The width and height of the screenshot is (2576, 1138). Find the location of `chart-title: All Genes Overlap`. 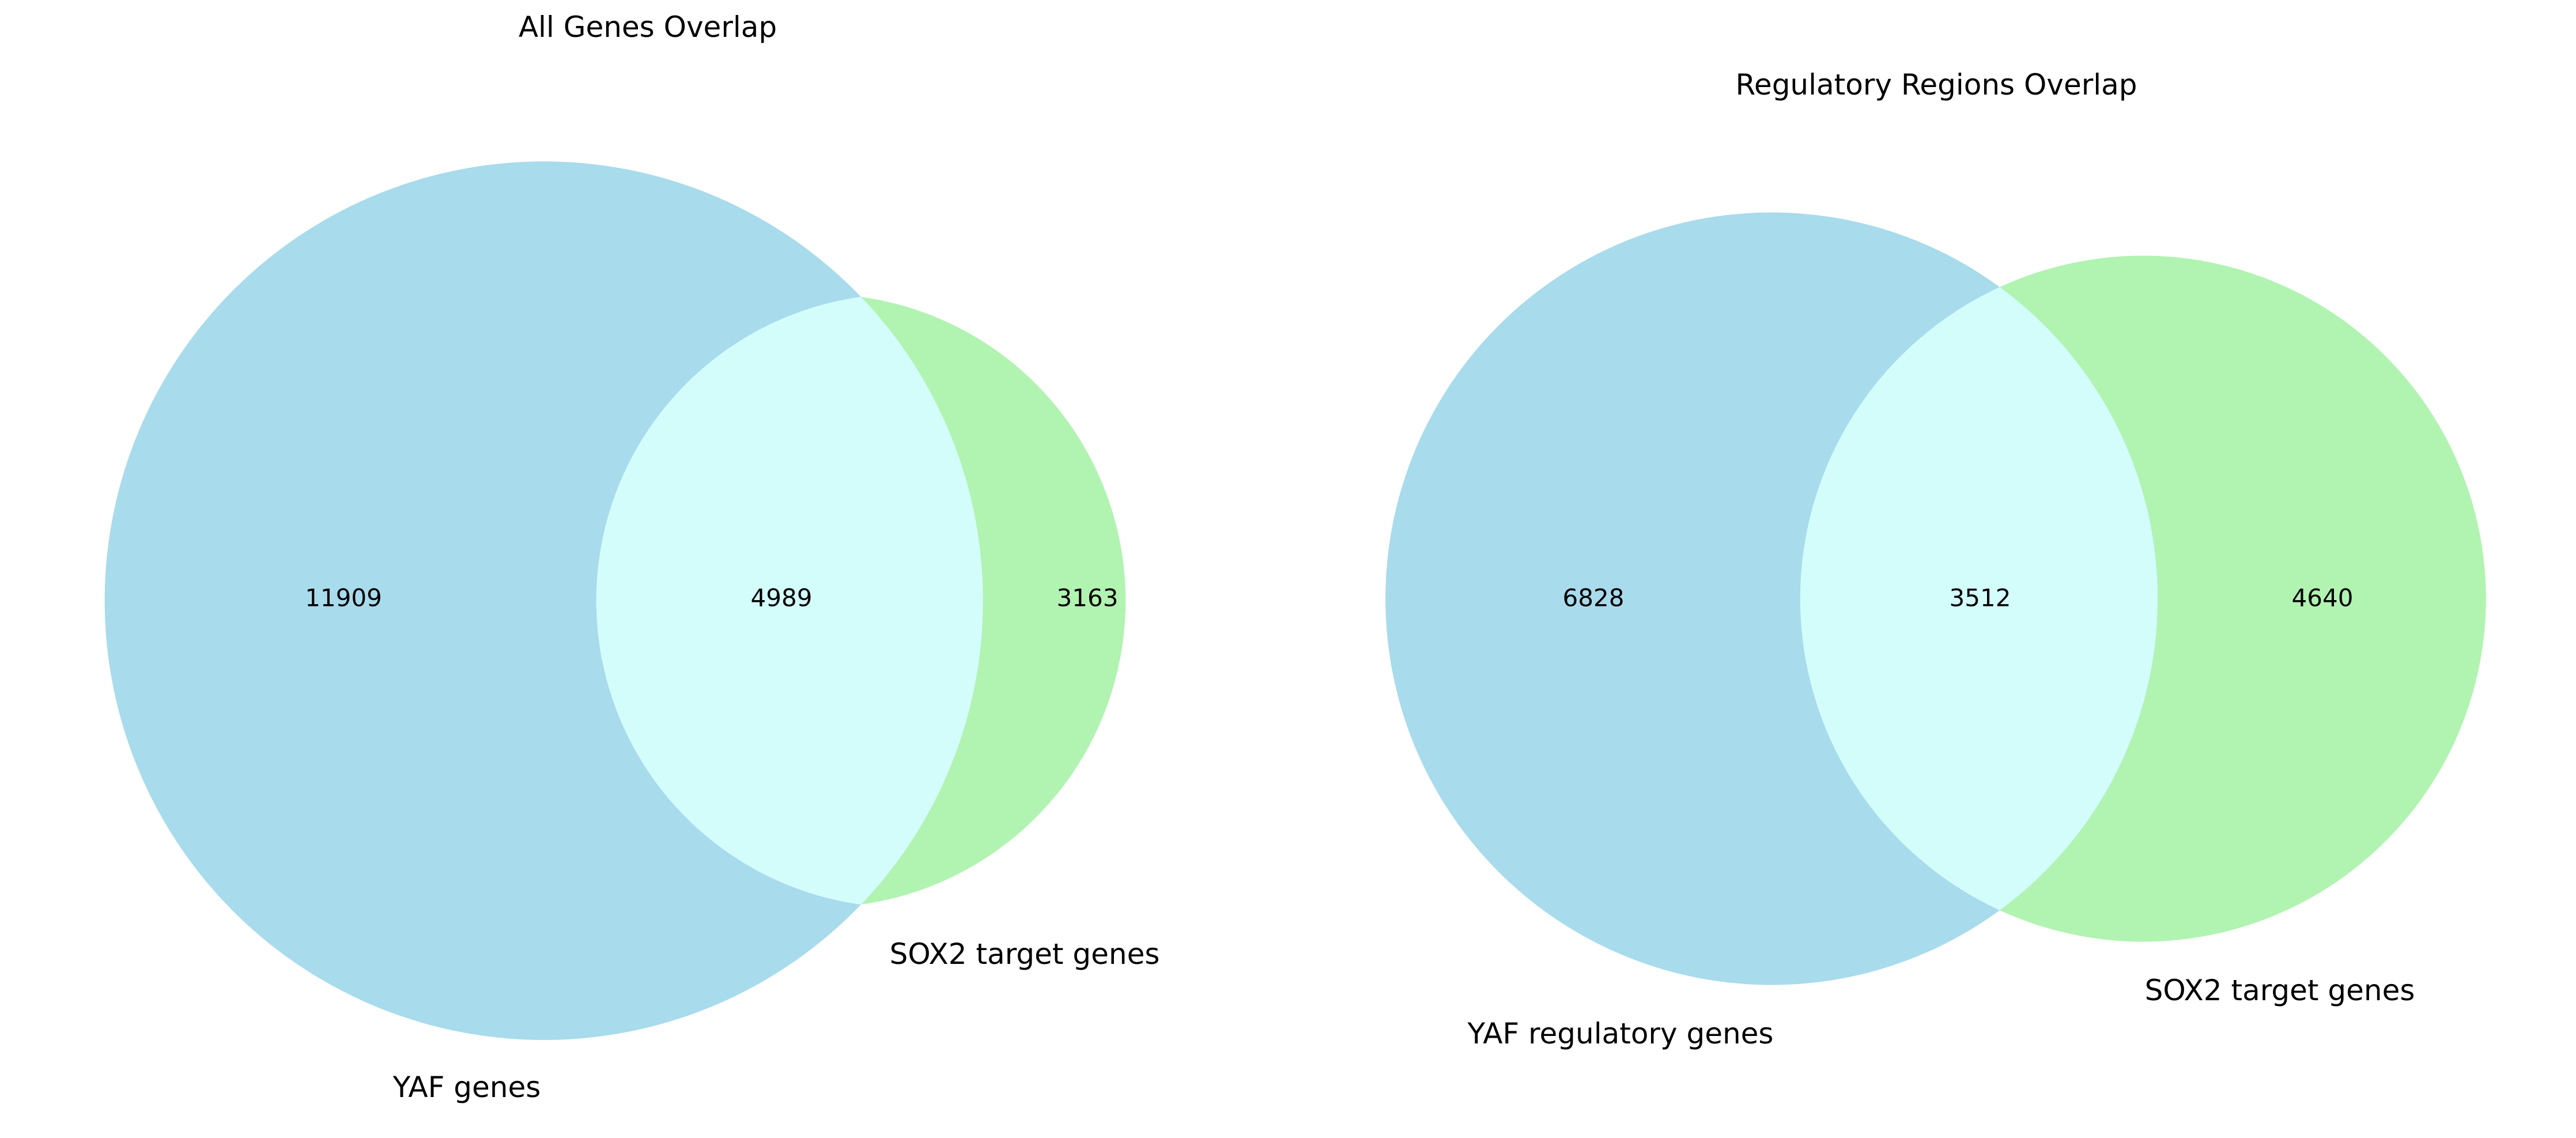

chart-title: All Genes Overlap is located at coordinates (648, 27).